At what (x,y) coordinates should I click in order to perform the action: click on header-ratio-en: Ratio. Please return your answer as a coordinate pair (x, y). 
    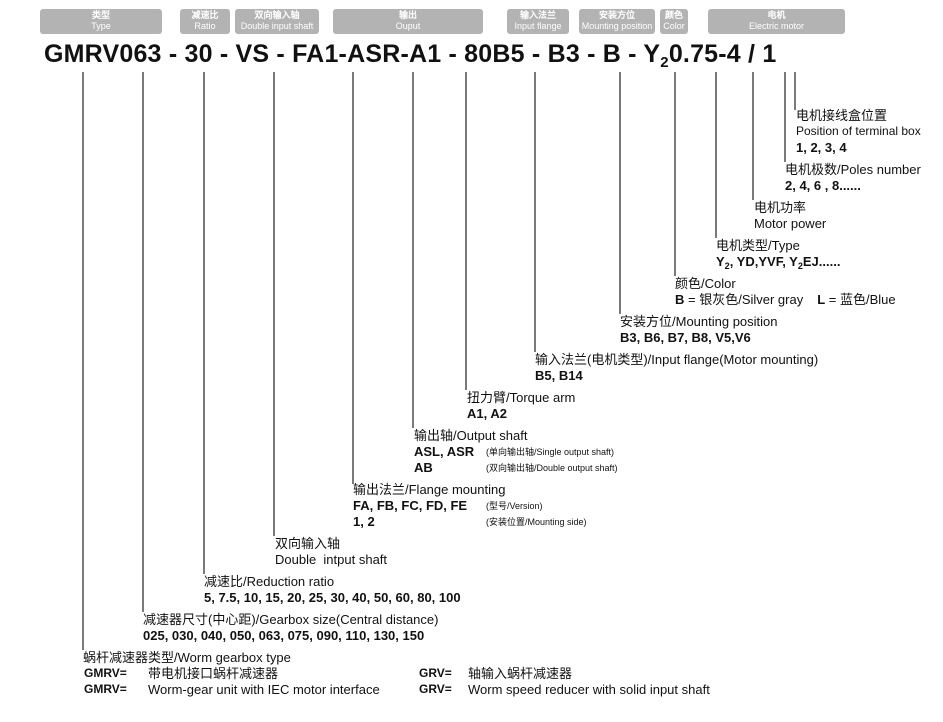
    Looking at the image, I should click on (205, 26).